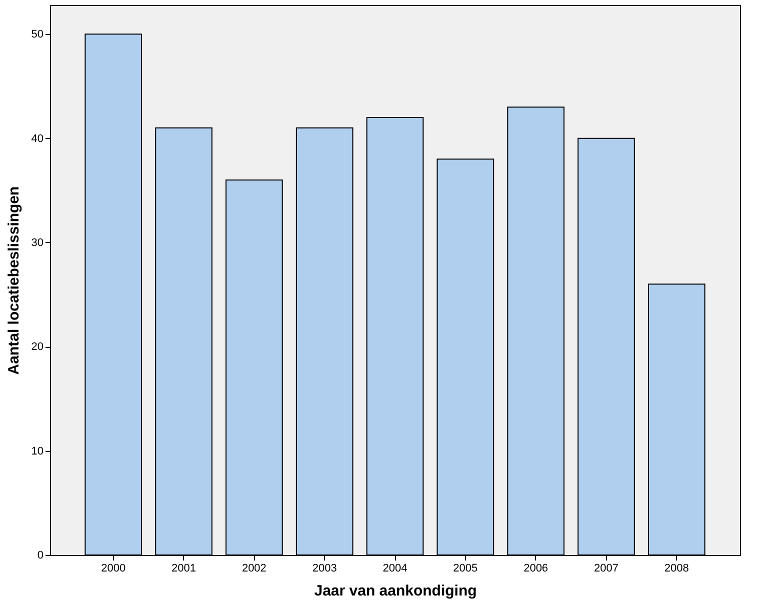 Image resolution: width=764 pixels, height=615 pixels. Describe the element at coordinates (254, 568) in the screenshot. I see `x-tick-label: 2002` at that location.